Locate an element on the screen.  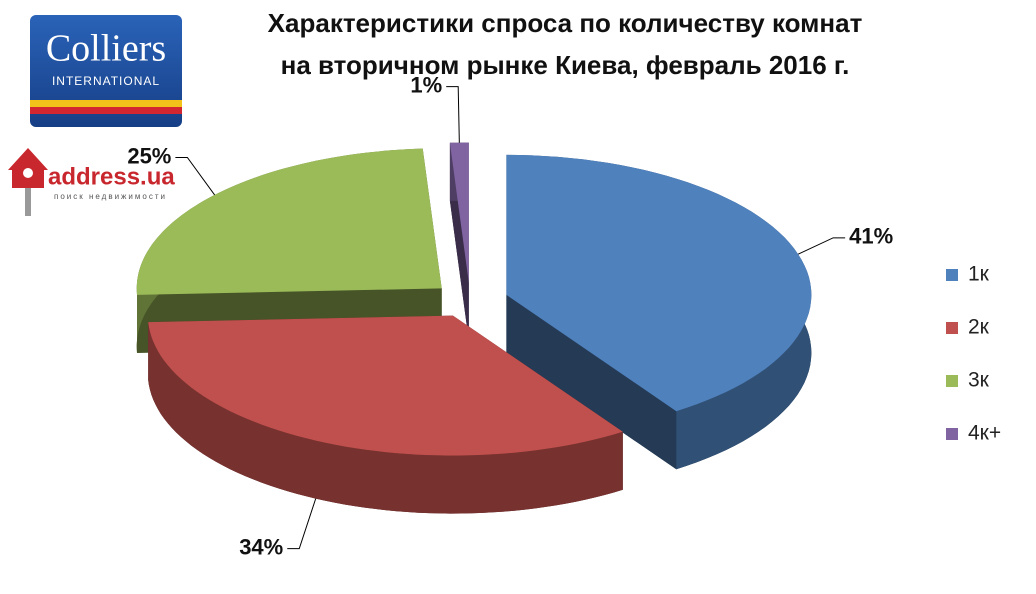
logo-subtext: INTERNATIONAL is located at coordinates (106, 81).